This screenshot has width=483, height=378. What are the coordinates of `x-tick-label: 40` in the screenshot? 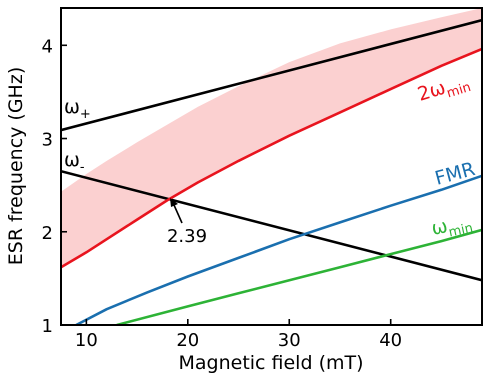 It's located at (390, 340).